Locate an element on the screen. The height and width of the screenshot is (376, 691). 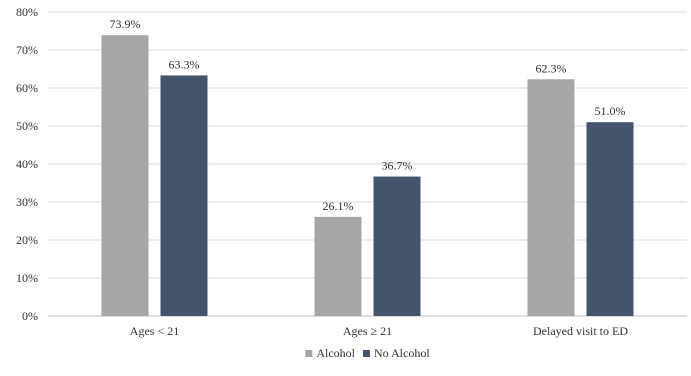
data-label: 26.1% is located at coordinates (338, 206).